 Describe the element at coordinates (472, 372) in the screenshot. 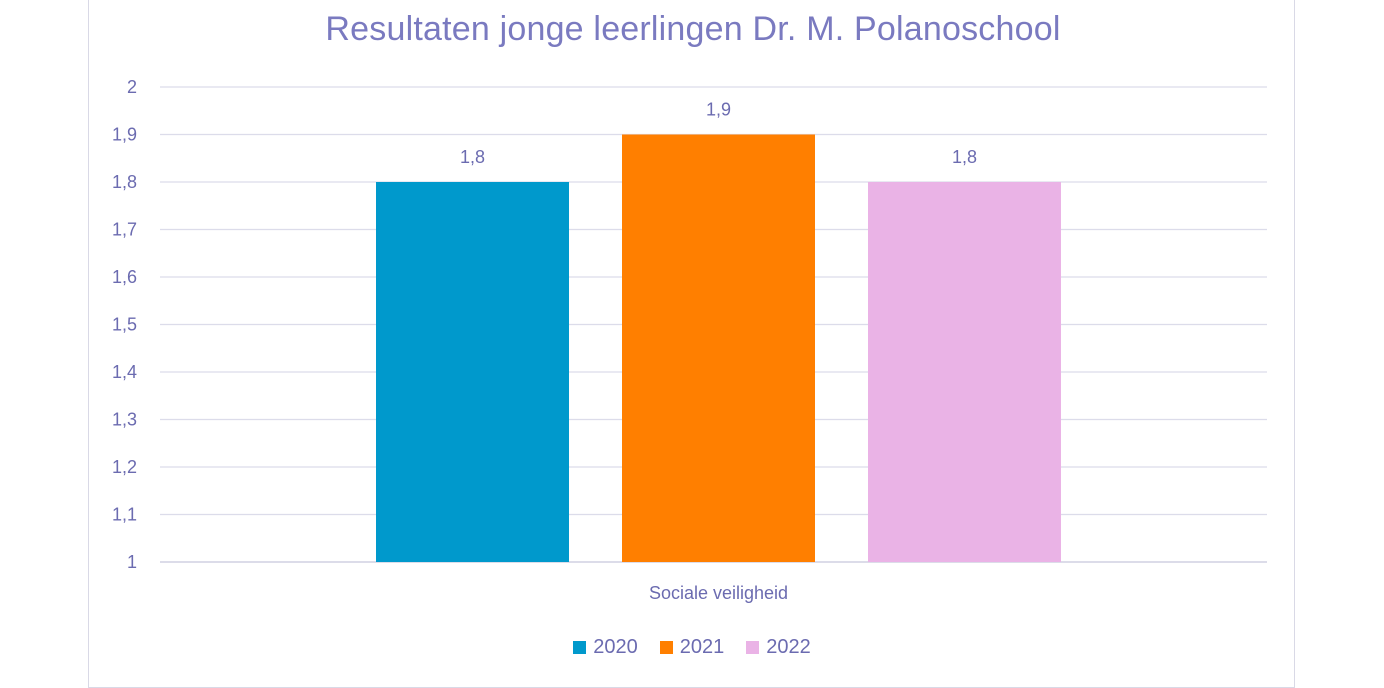

I see `bar-2020` at that location.